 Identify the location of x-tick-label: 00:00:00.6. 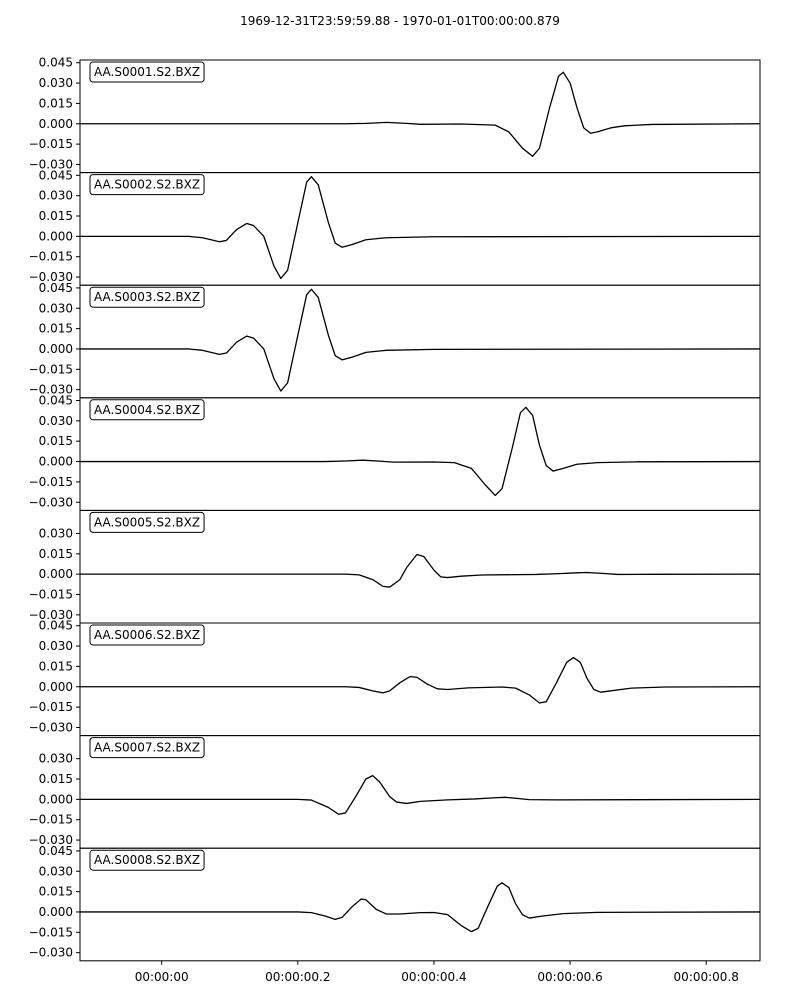
(569, 977).